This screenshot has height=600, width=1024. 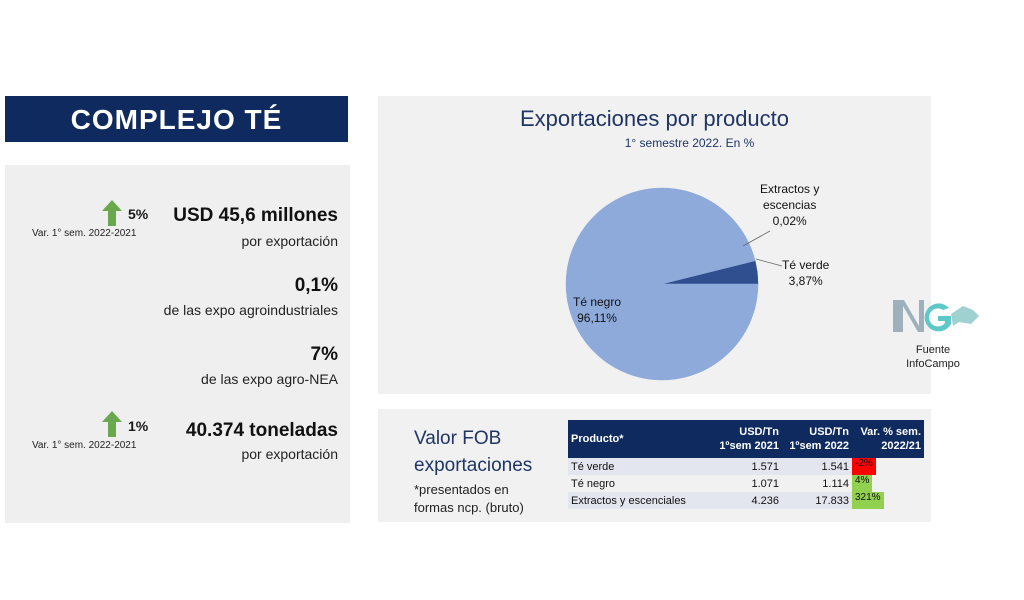 What do you see at coordinates (805, 281) in the screenshot?
I see `pie-label-verde-value: 3,87%` at bounding box center [805, 281].